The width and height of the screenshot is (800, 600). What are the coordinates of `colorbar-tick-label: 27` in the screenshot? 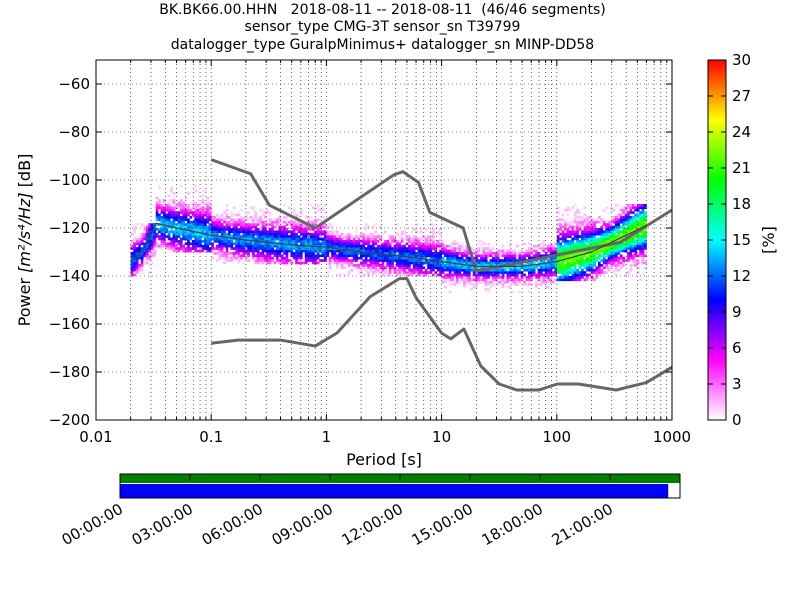 It's located at (741, 96).